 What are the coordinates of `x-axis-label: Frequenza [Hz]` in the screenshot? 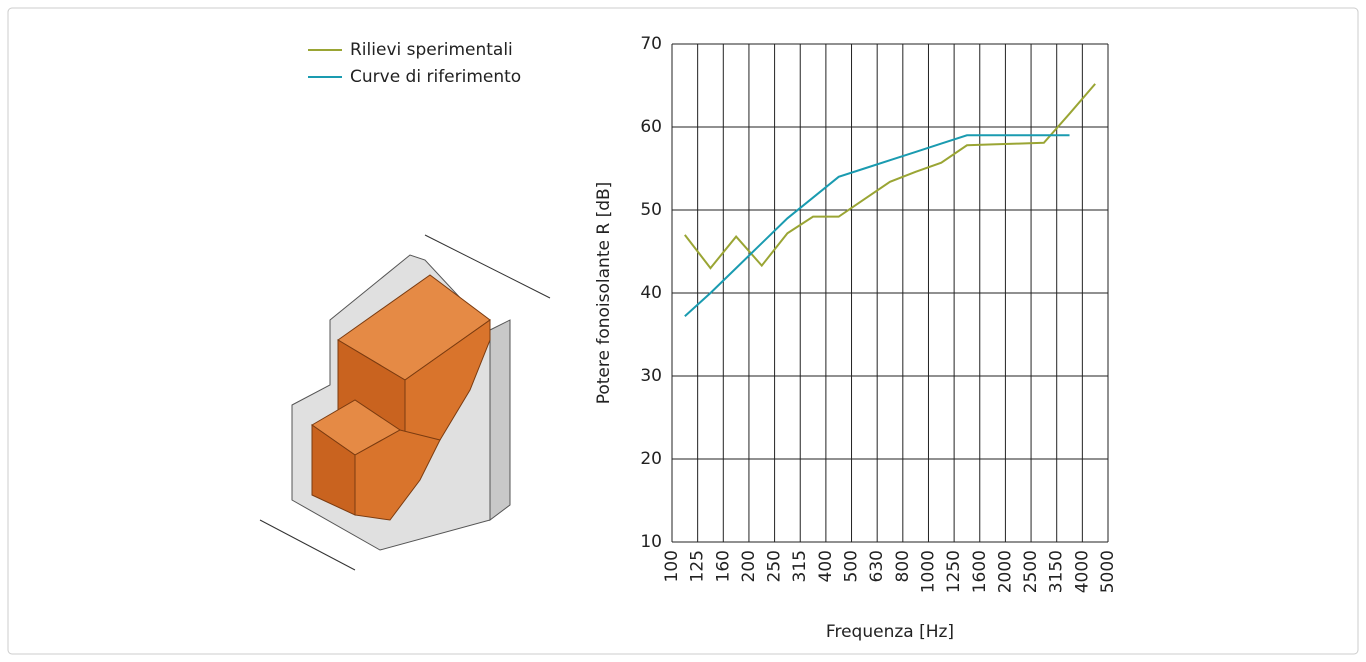 It's located at (890, 632).